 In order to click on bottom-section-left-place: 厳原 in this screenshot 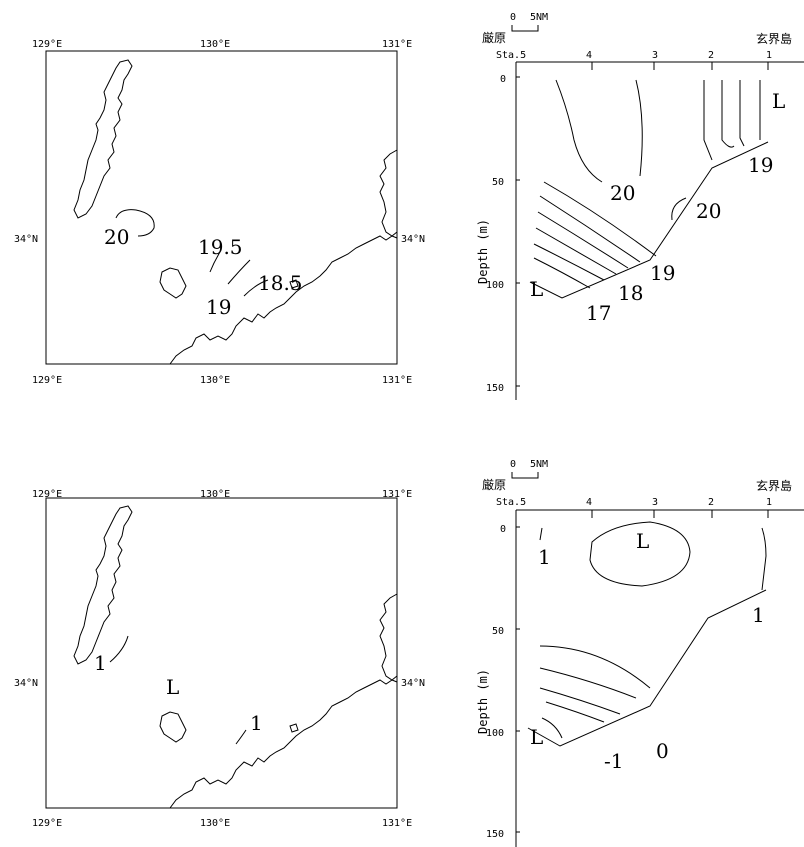, I will do `click(494, 485)`.